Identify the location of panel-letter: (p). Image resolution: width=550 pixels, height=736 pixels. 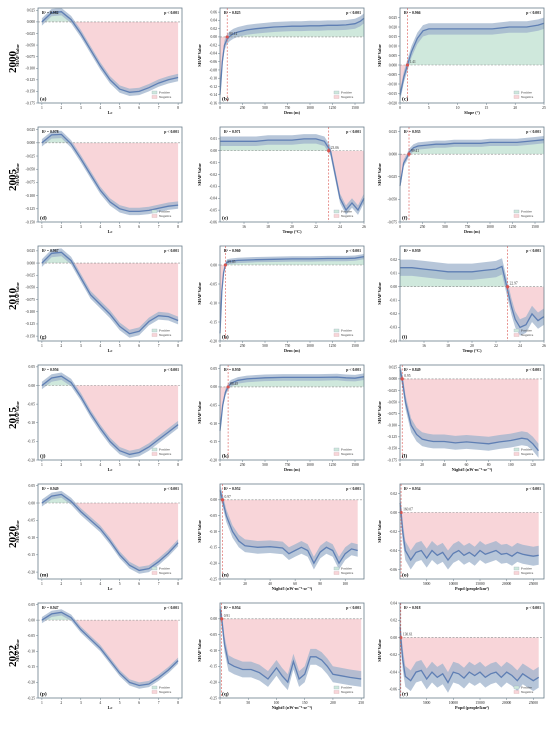
(43, 694).